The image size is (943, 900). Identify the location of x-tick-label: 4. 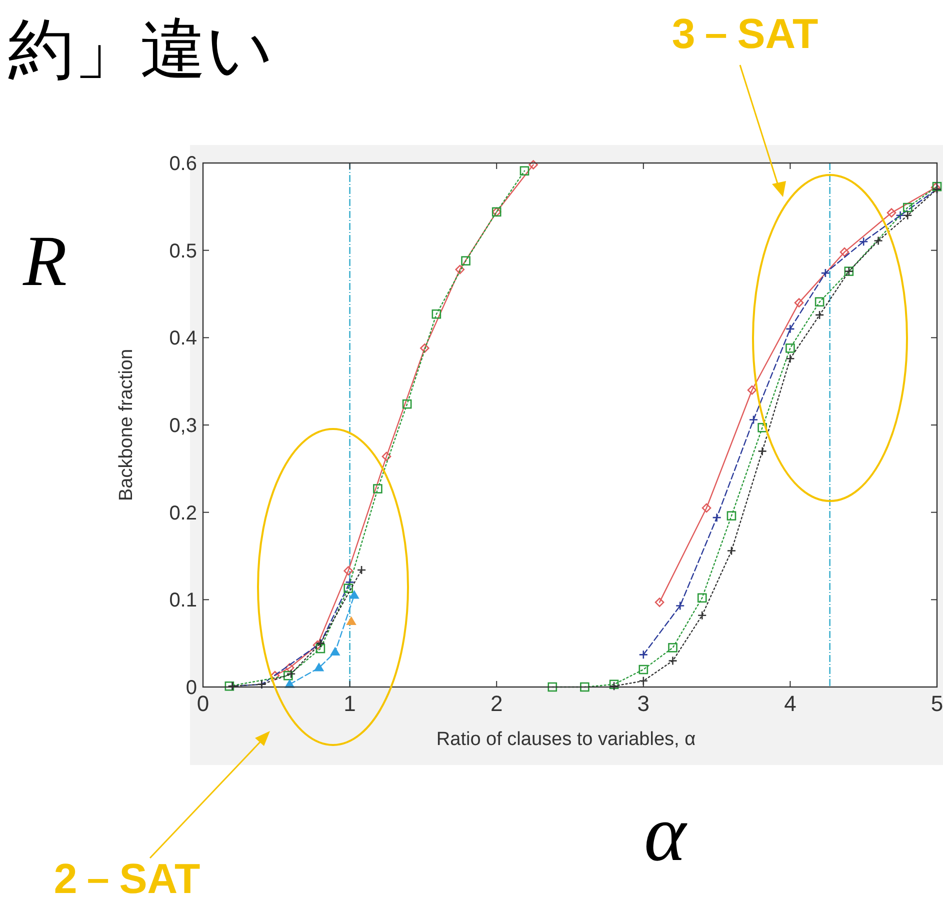
(790, 703).